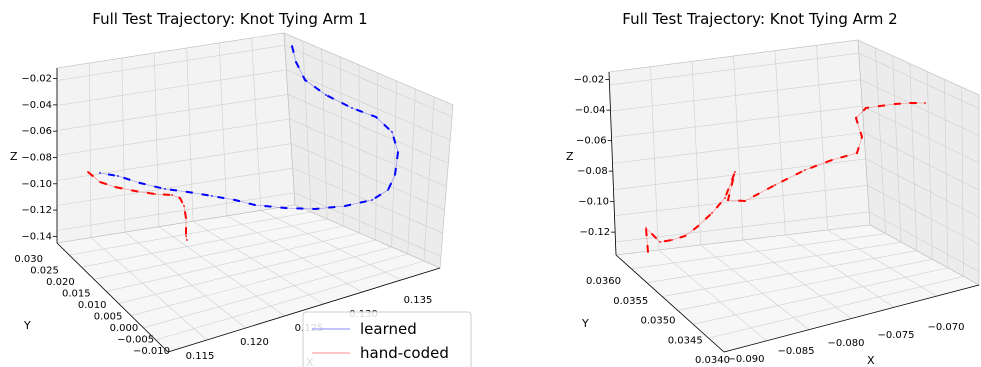 Image resolution: width=981 pixels, height=367 pixels. I want to click on subplot-2-series, so click(785, 177).